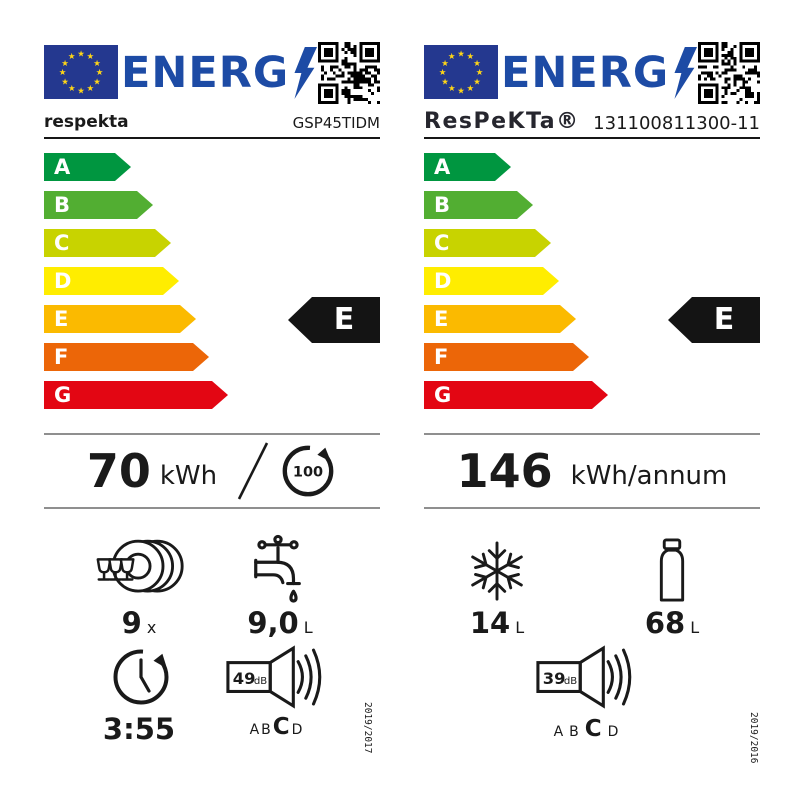 The image size is (800, 800). I want to click on cycles-count: 100, so click(308, 472).